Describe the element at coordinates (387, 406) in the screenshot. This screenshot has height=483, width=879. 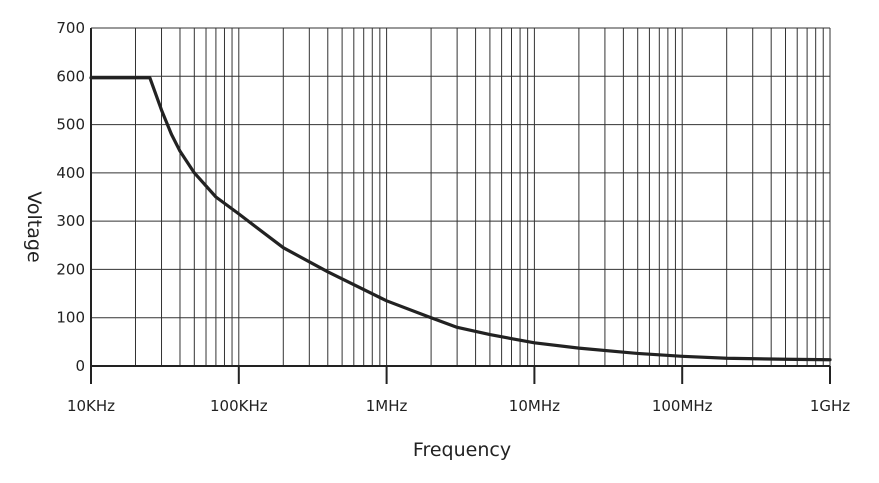
I see `x-tick-label: 1MHz` at that location.